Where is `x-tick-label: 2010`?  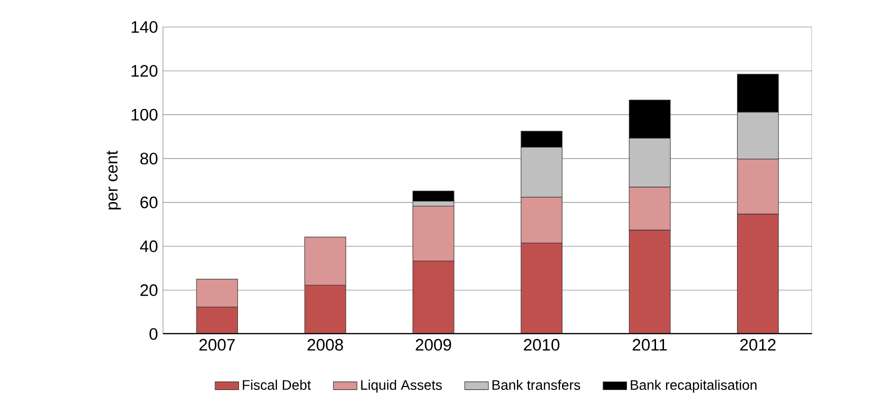 x-tick-label: 2010 is located at coordinates (542, 344).